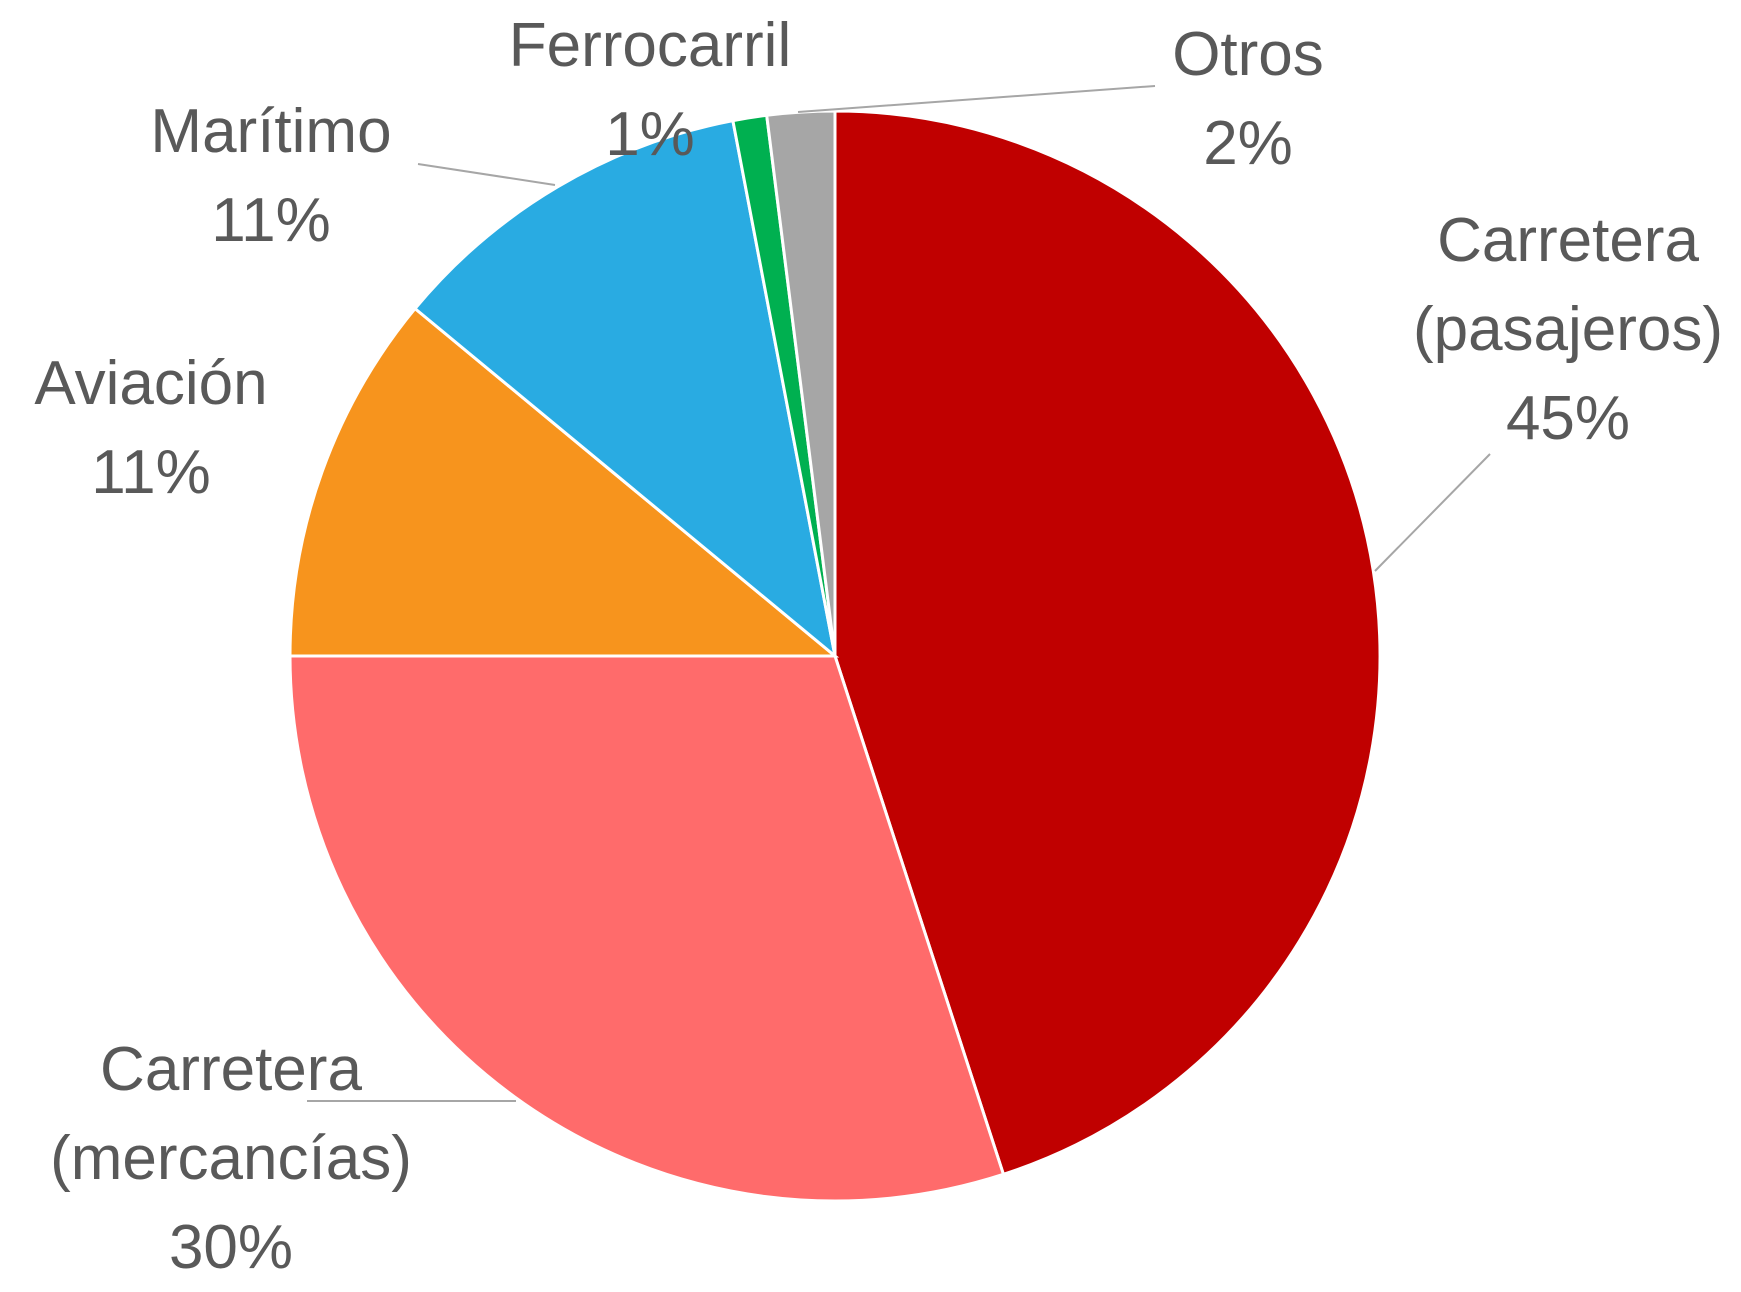  What do you see at coordinates (270, 176) in the screenshot?
I see `data-label: Marítimo 11%` at bounding box center [270, 176].